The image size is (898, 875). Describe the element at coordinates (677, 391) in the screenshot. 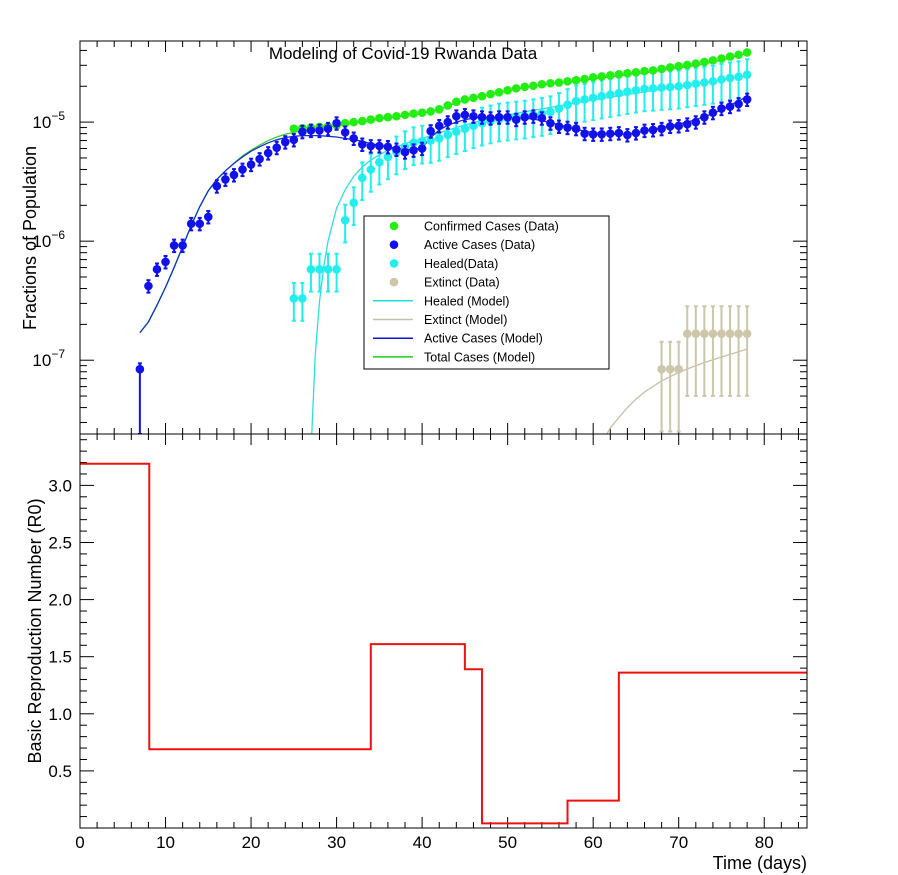

I see `extinct-model-line` at that location.